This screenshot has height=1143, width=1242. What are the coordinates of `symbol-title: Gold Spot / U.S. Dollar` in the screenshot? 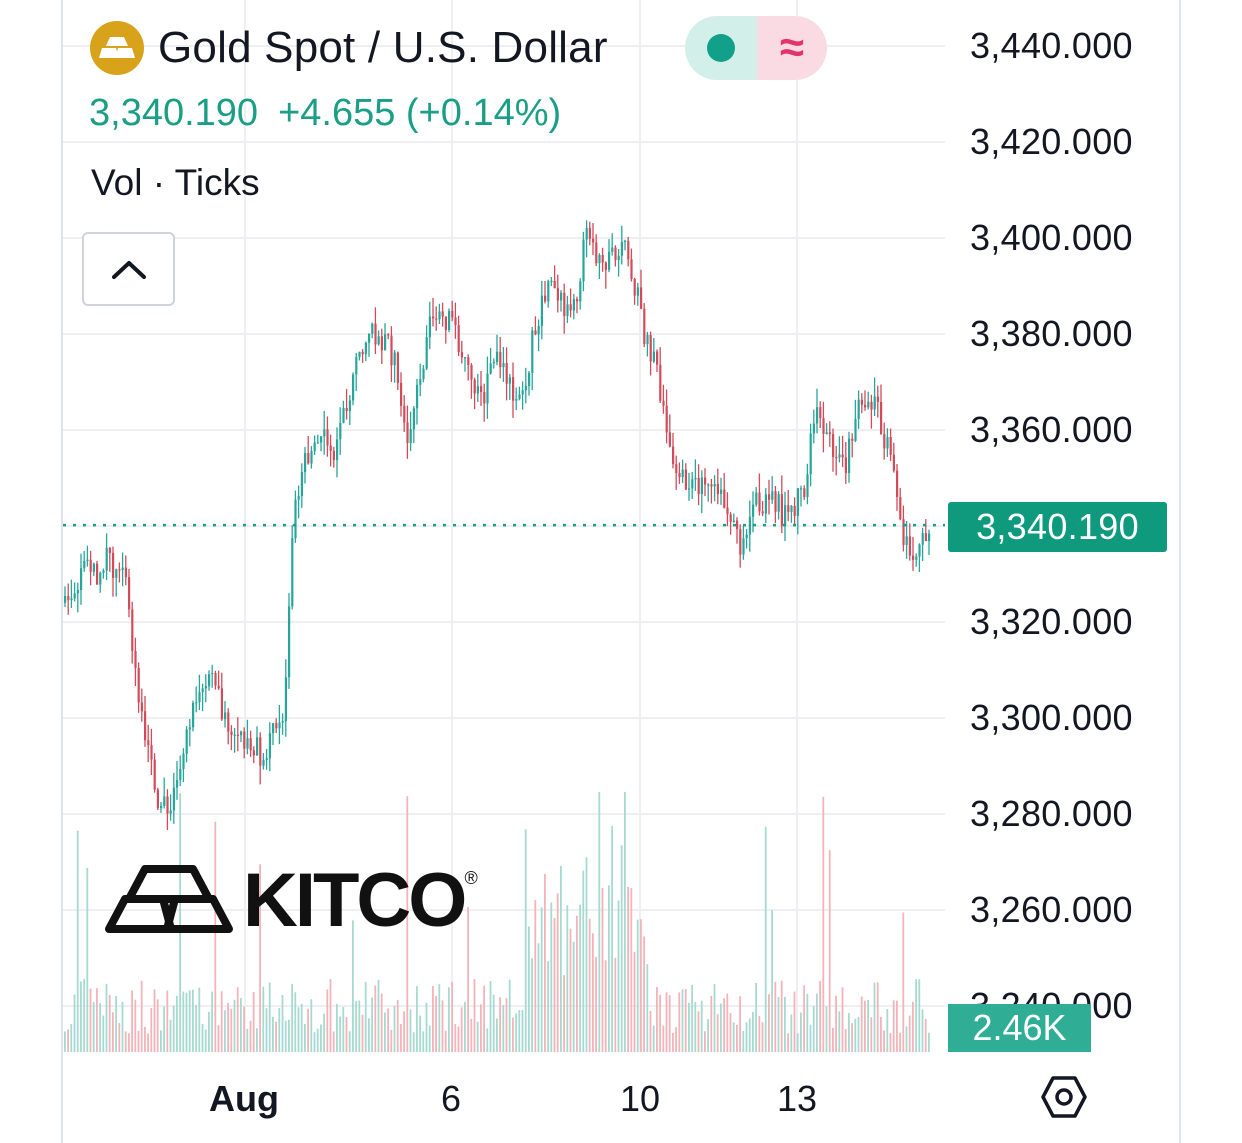 It's located at (383, 47).